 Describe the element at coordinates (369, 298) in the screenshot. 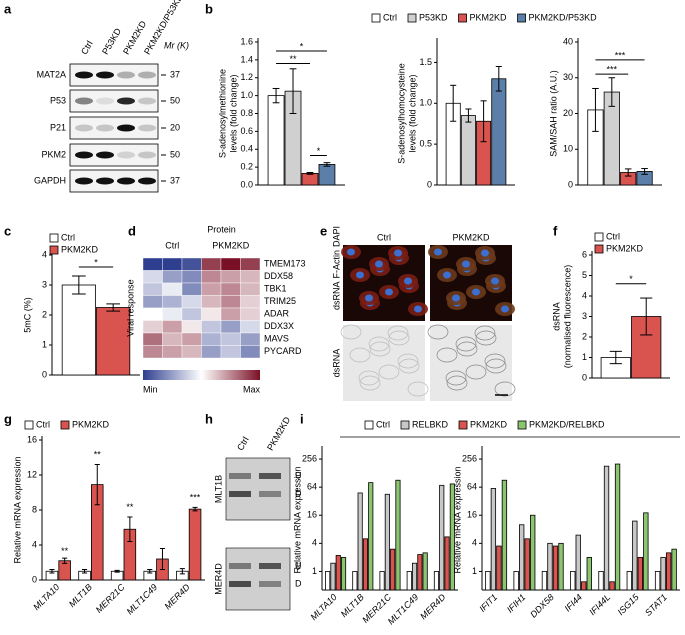

I see `nucleus` at that location.